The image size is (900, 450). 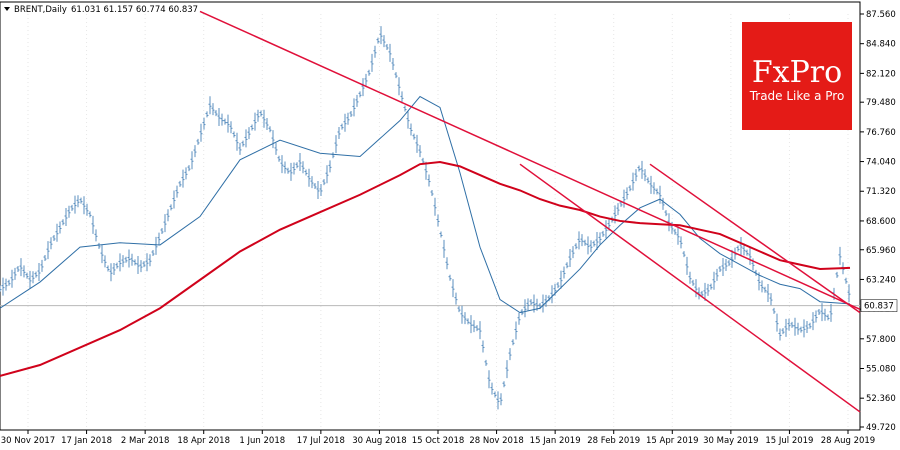 I want to click on y-tick-label: 63.240, so click(x=881, y=280).